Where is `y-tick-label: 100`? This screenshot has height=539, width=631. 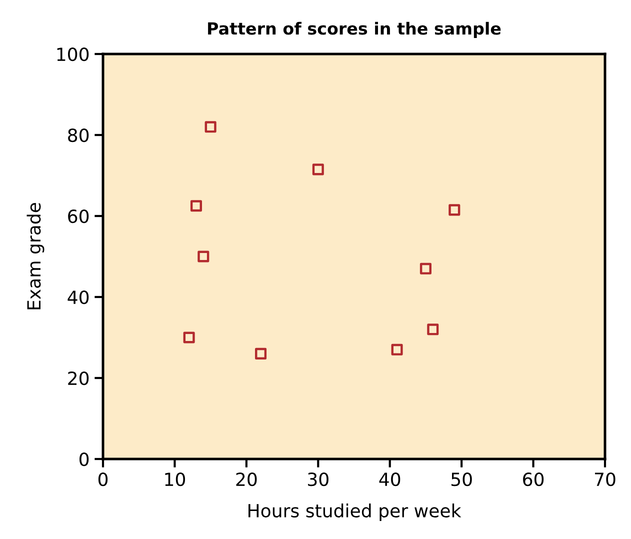
y-tick-label: 100 is located at coordinates (73, 54).